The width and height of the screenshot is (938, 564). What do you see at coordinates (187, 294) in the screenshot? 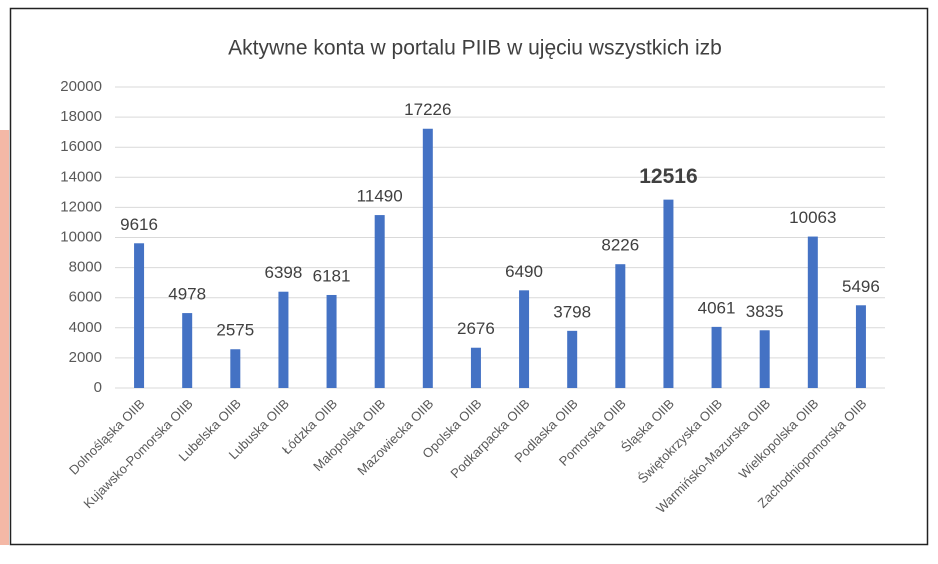
I see `data-label: 4978` at bounding box center [187, 294].